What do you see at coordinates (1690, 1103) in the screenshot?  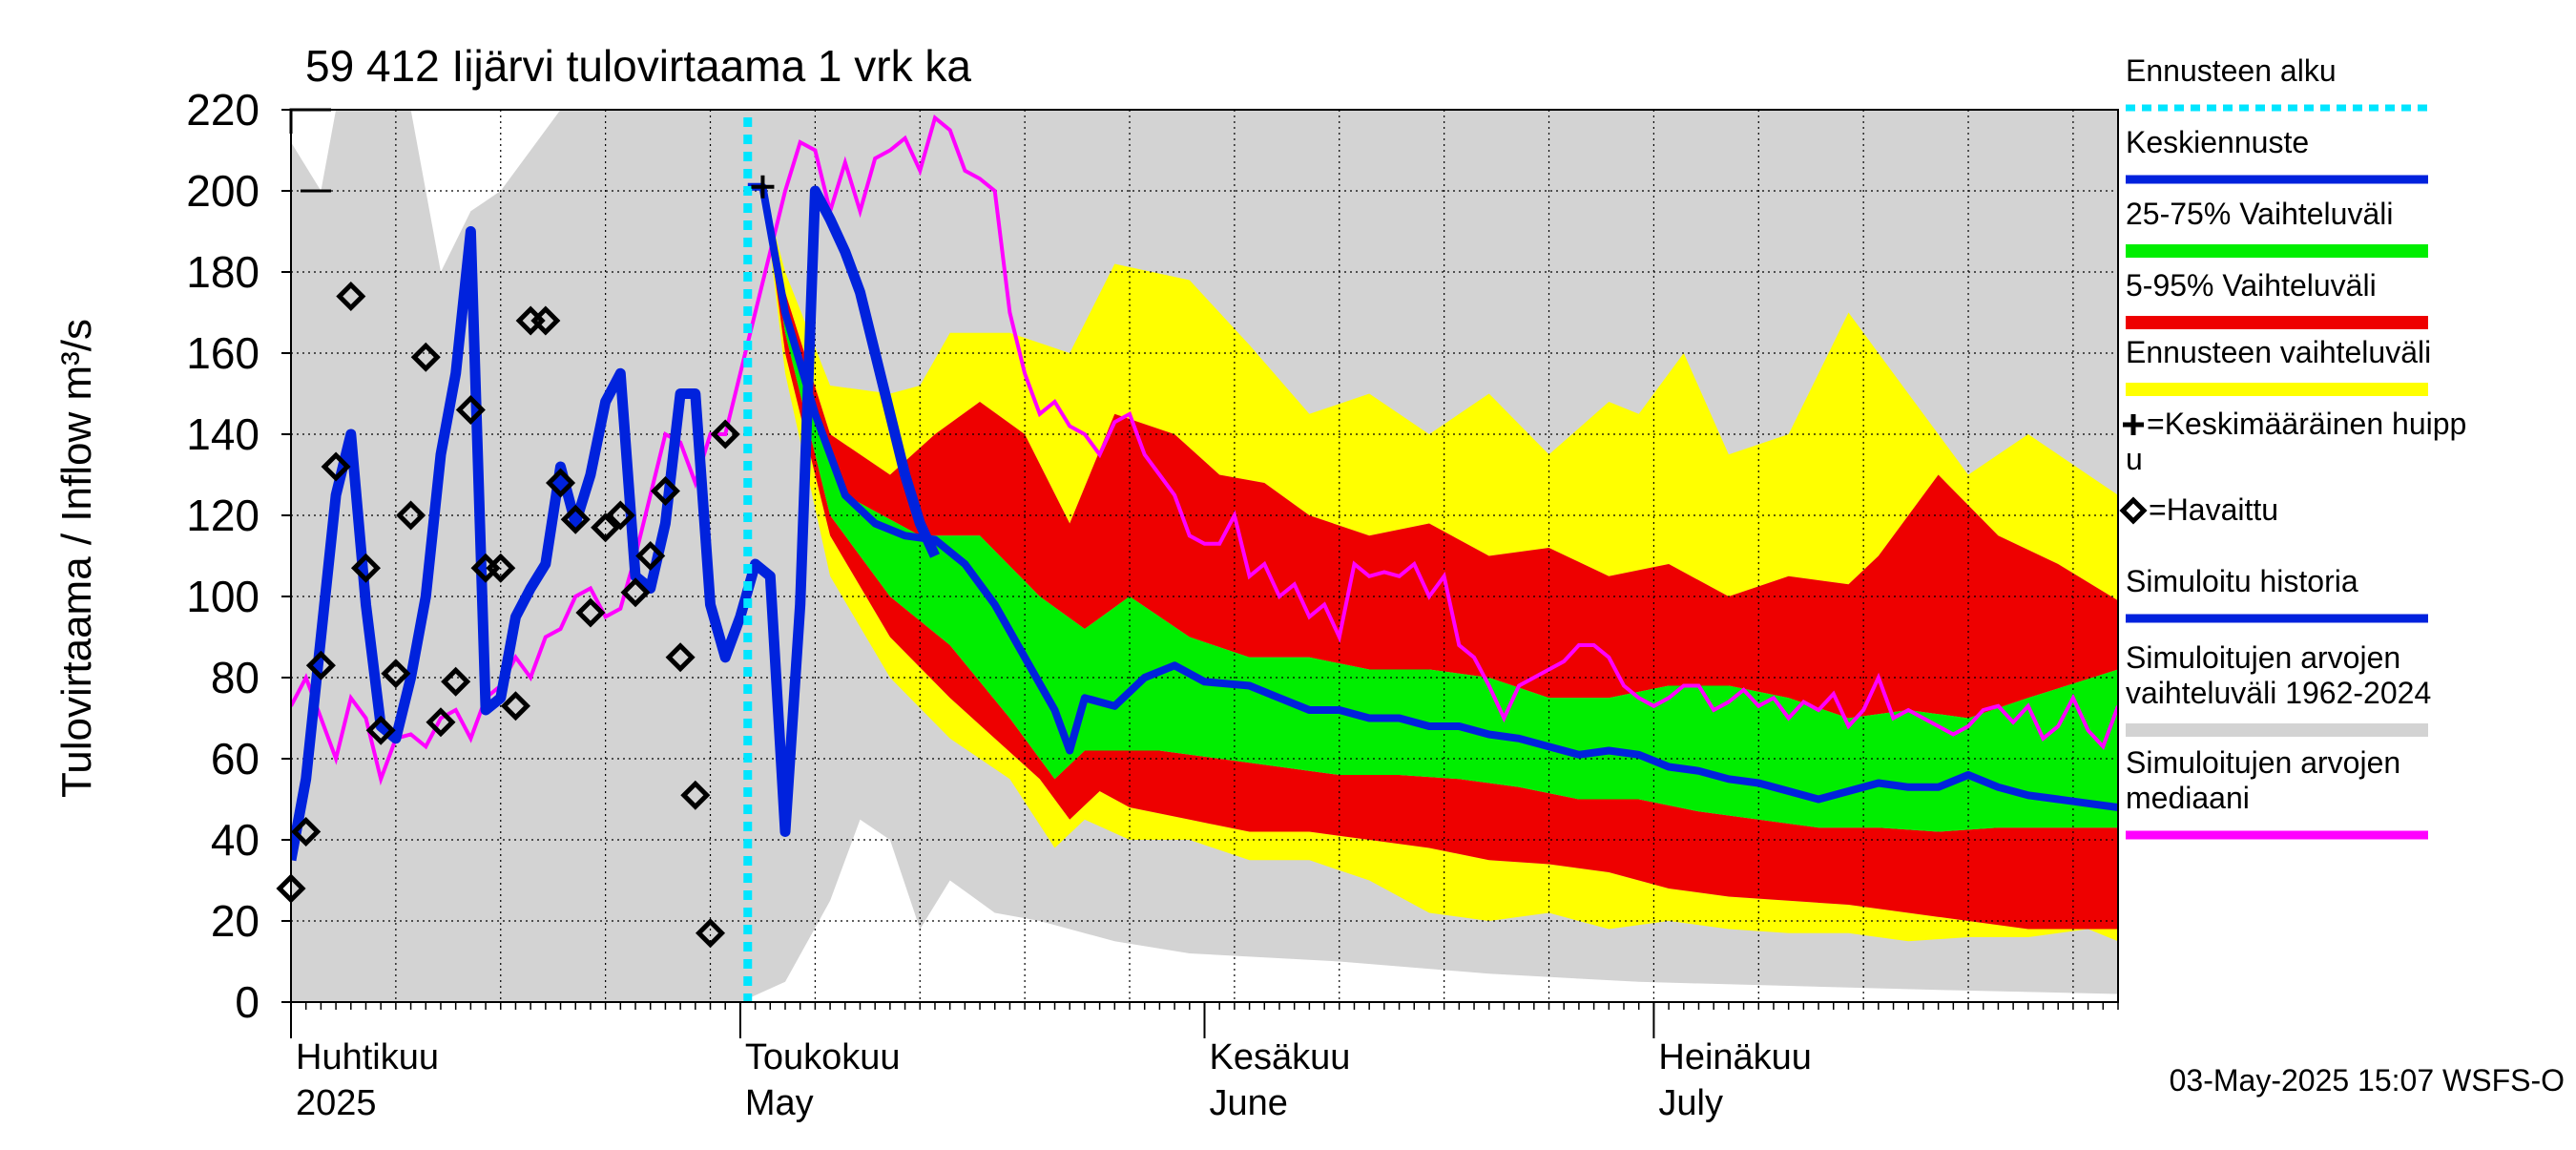 I see `x-month-label-en: July` at bounding box center [1690, 1103].